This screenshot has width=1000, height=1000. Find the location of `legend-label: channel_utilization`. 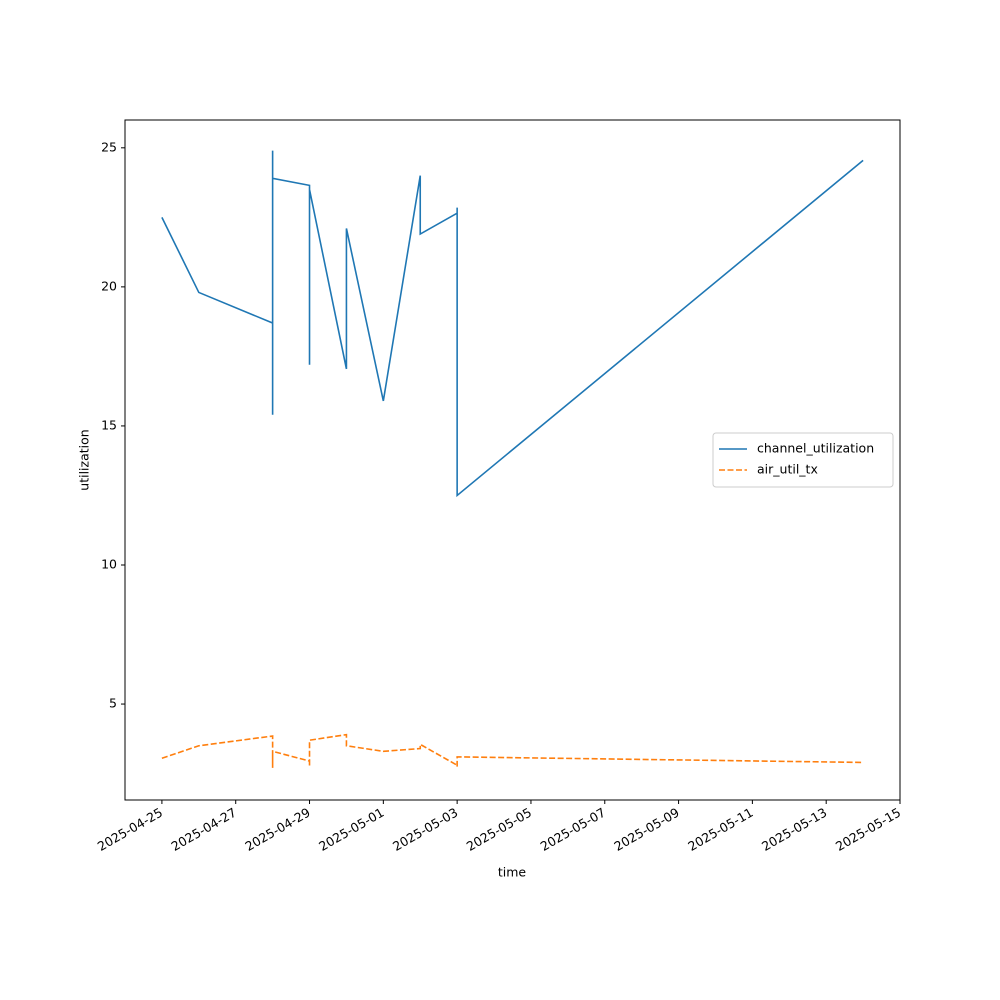

legend-label: channel_utilization is located at coordinates (815, 448).